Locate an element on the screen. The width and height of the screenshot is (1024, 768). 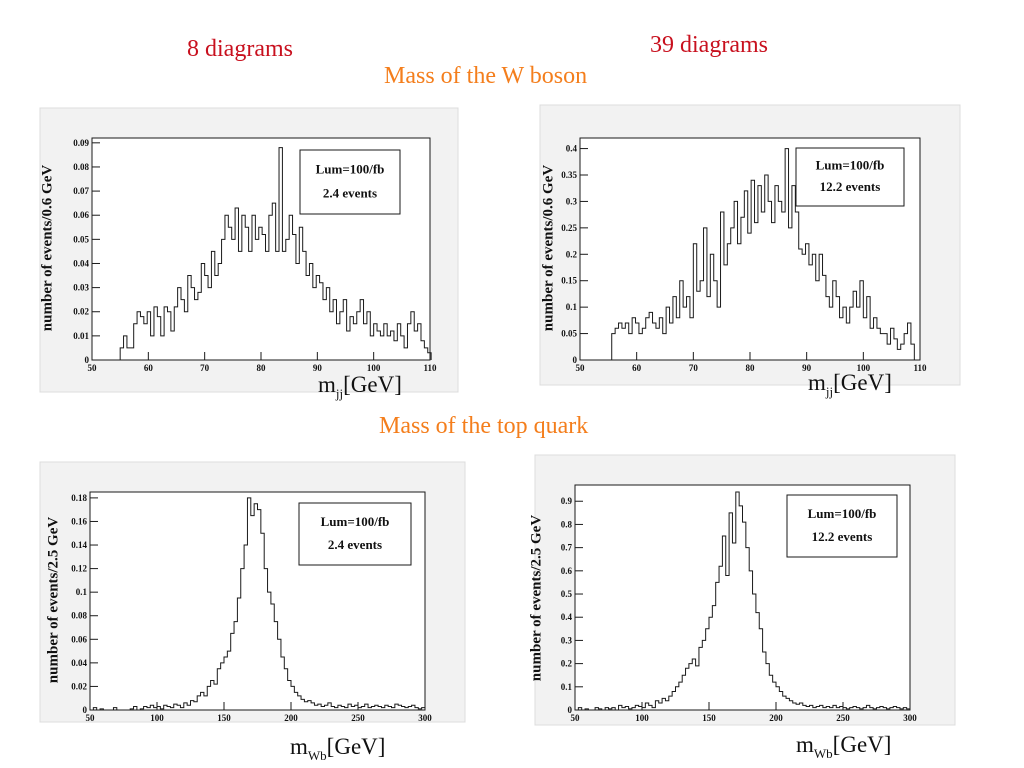
y-tick-label: 0.03 is located at coordinates (81, 288).